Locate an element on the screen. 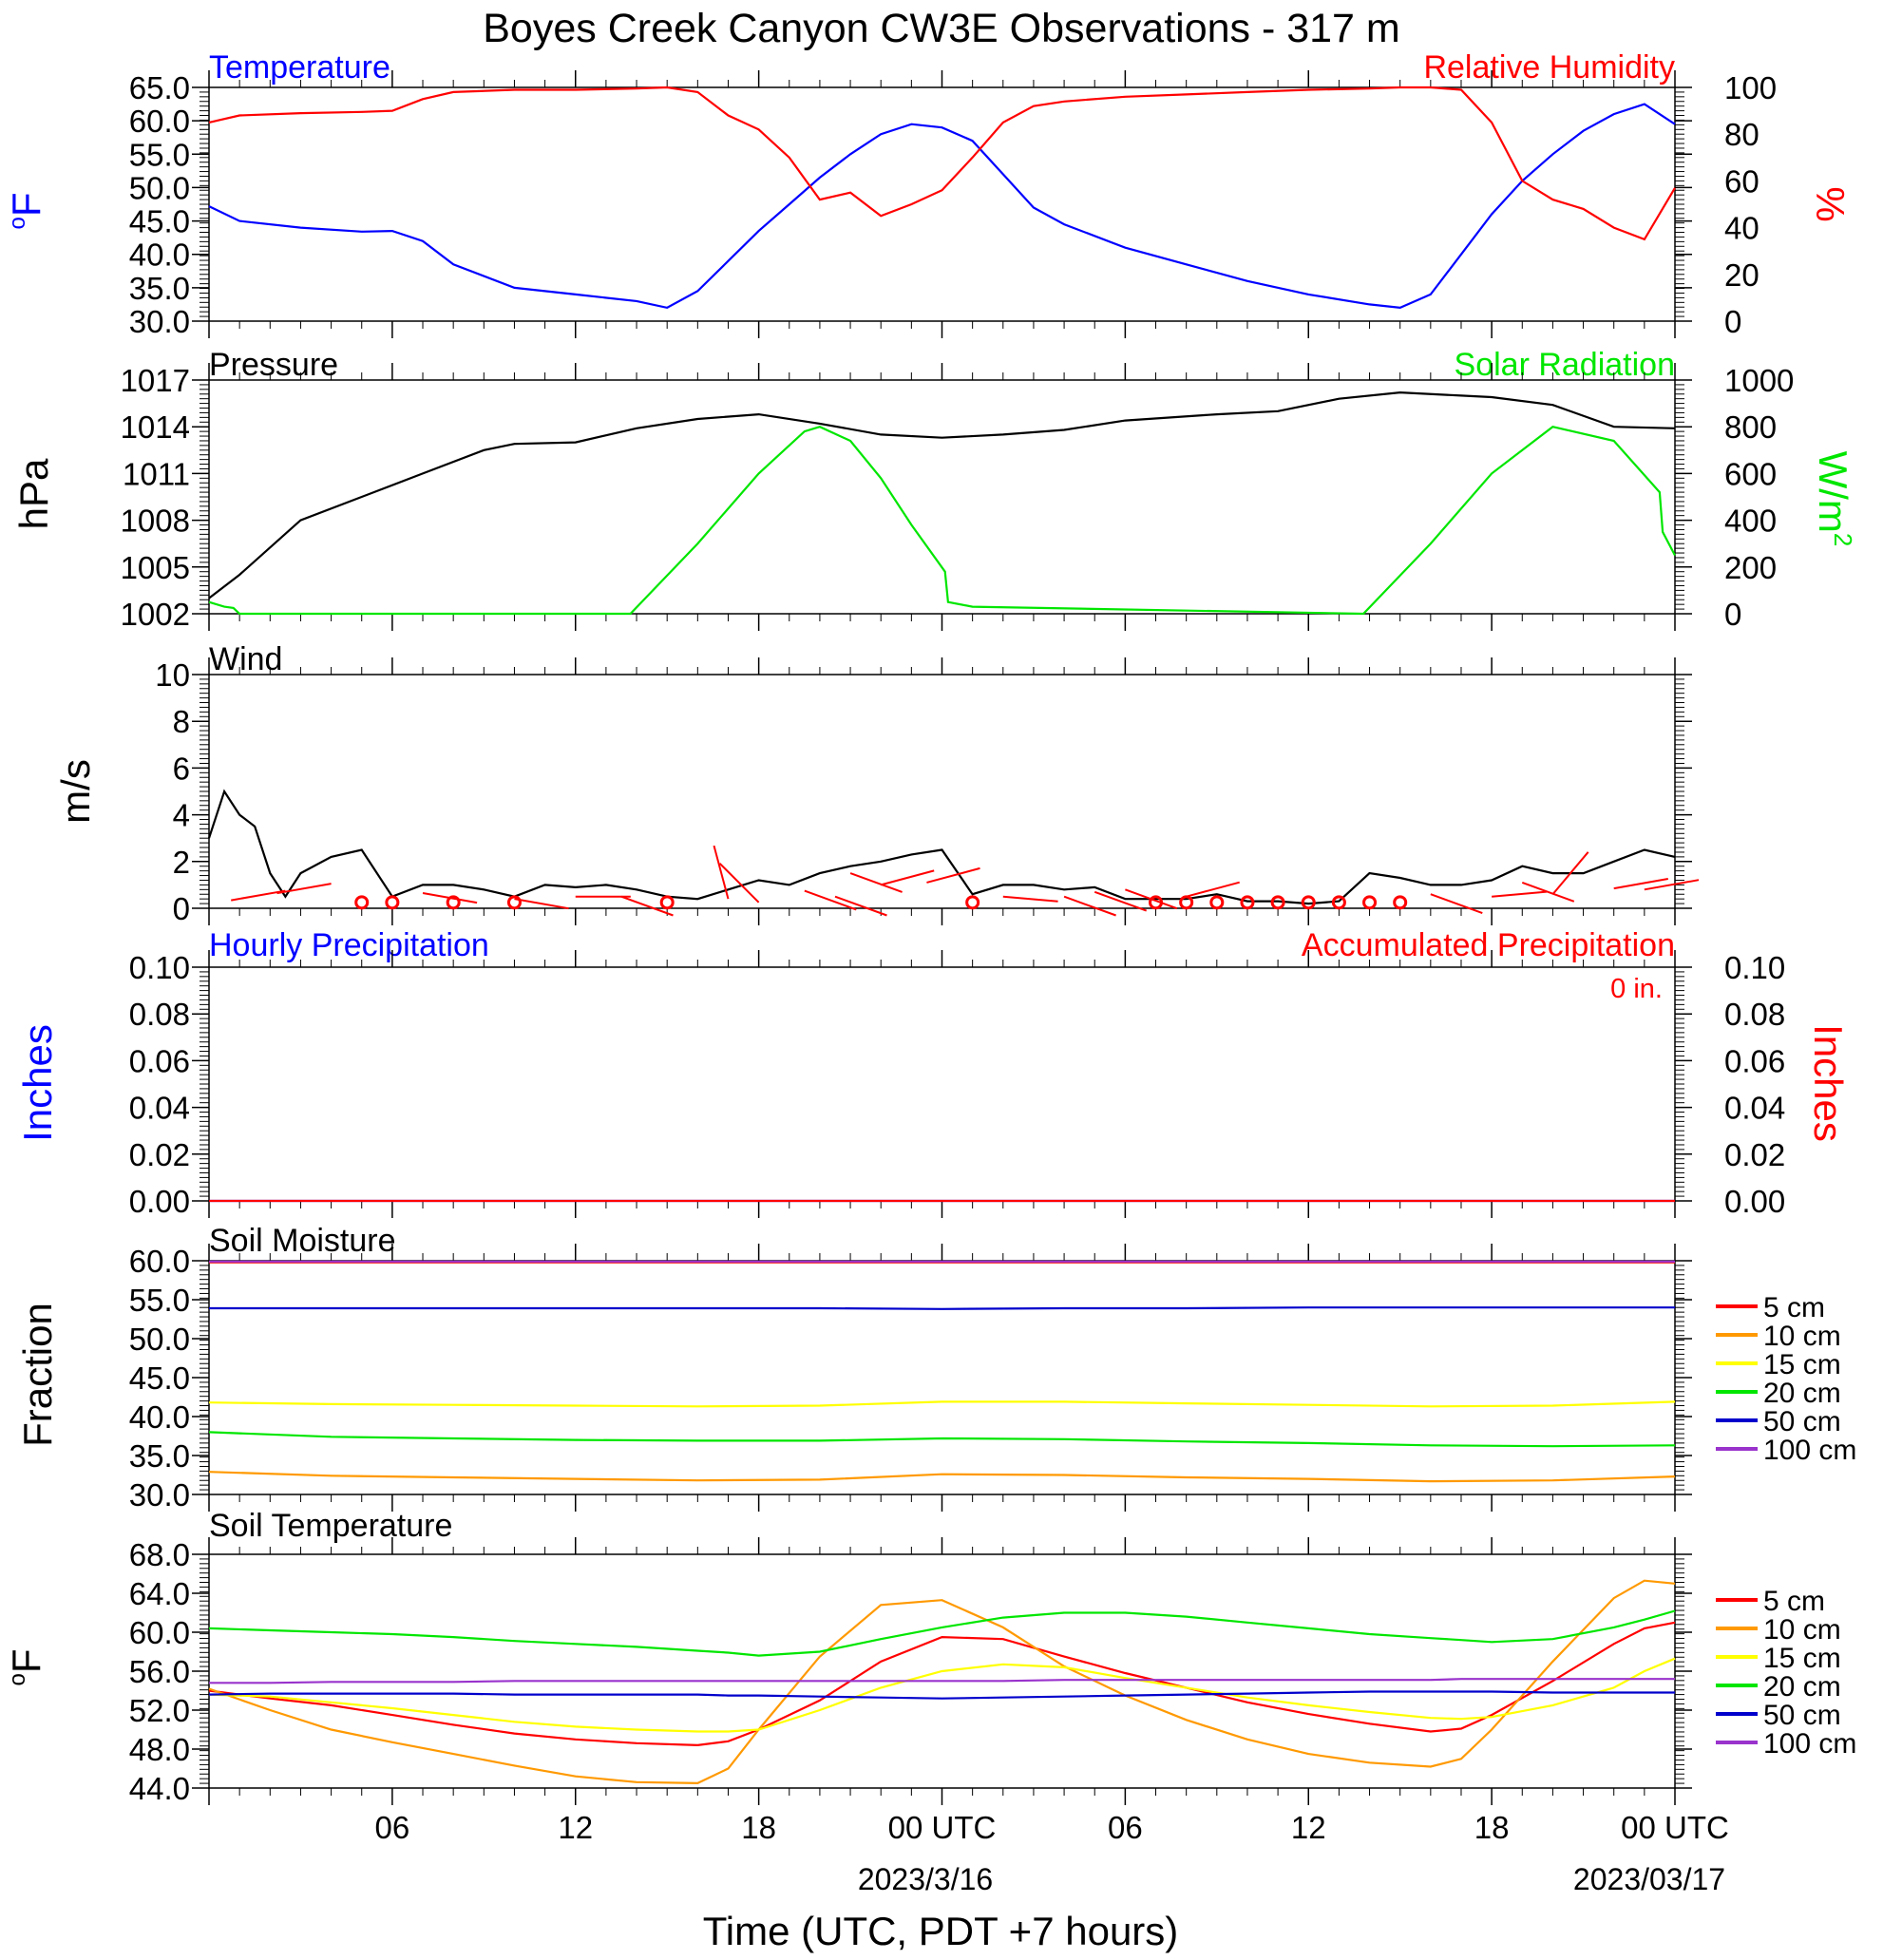 The width and height of the screenshot is (1883, 1960). accum-precip-title: Accumulated Precipitation is located at coordinates (1488, 945).